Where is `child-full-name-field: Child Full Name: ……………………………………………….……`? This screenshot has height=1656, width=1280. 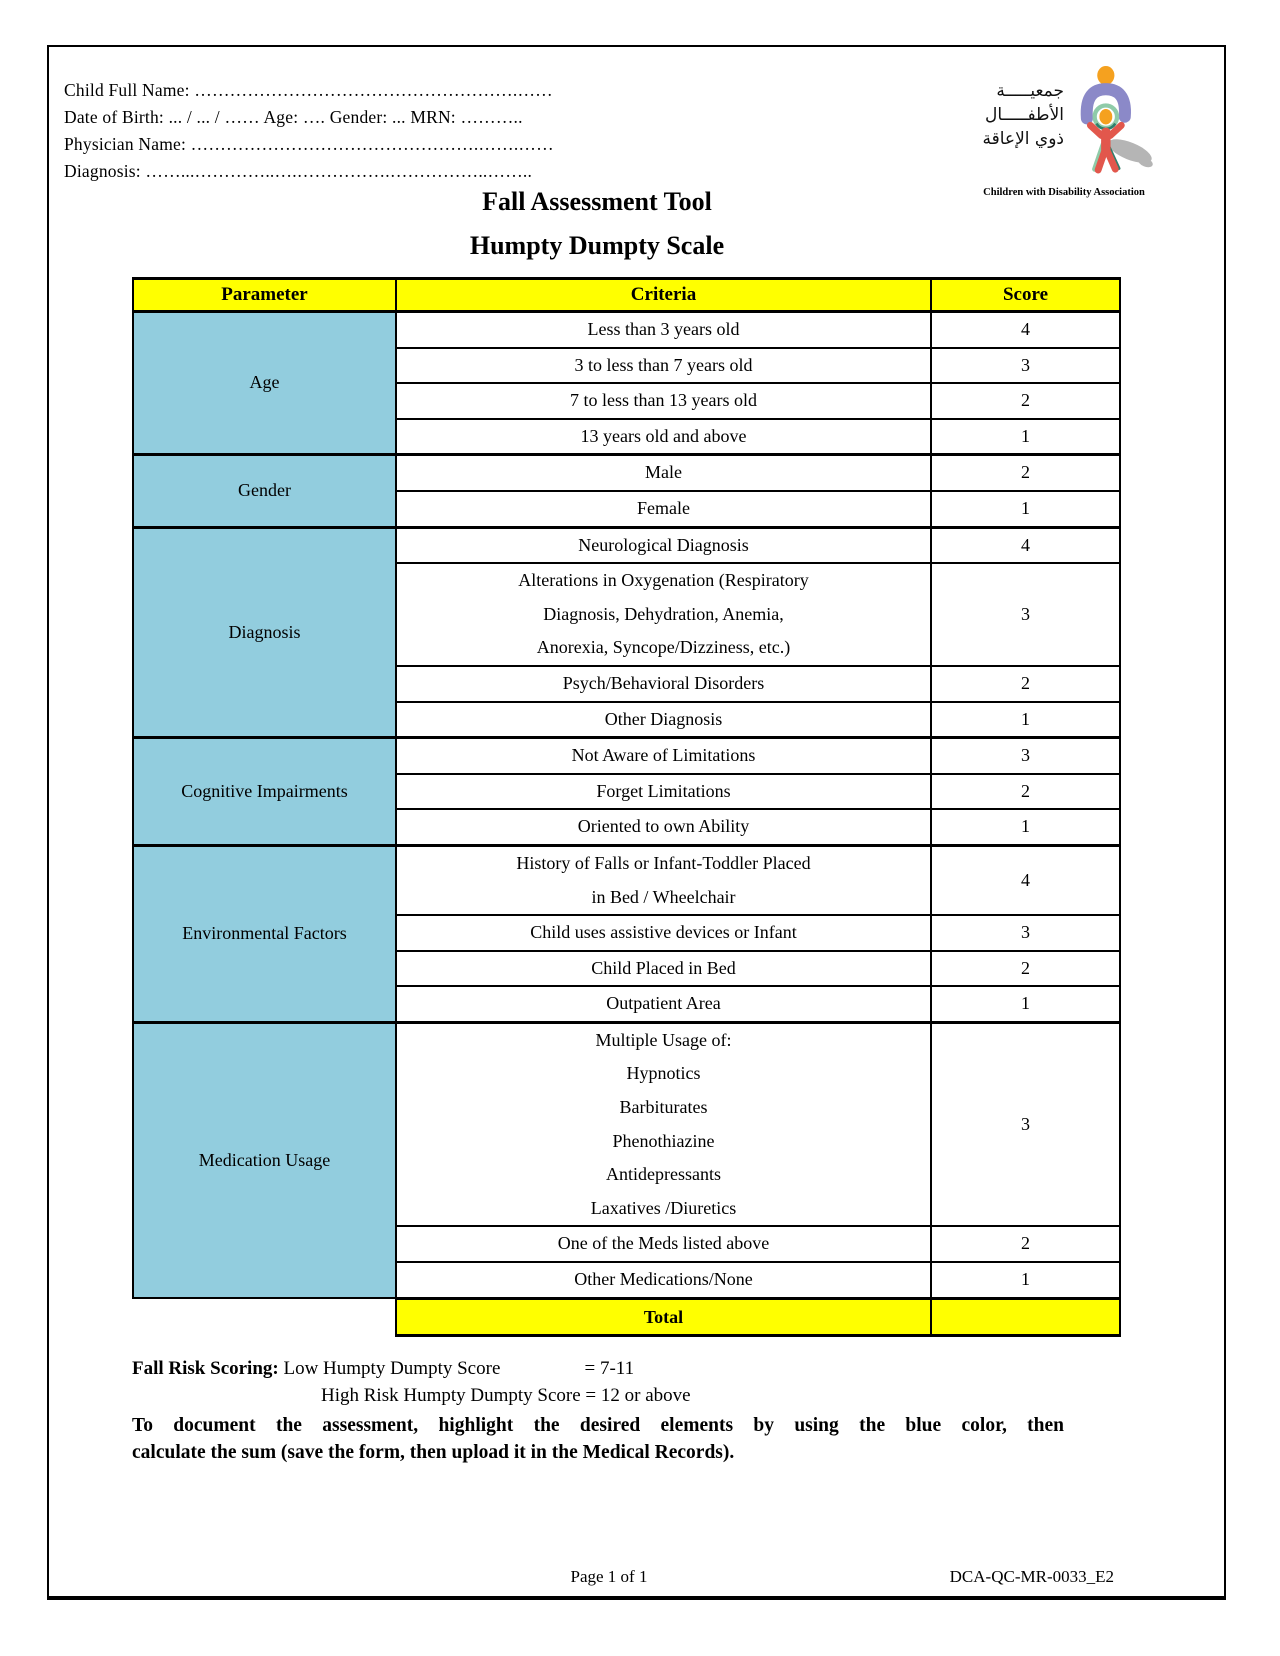 child-full-name-field: Child Full Name: ……………………………………………….…… is located at coordinates (308, 90).